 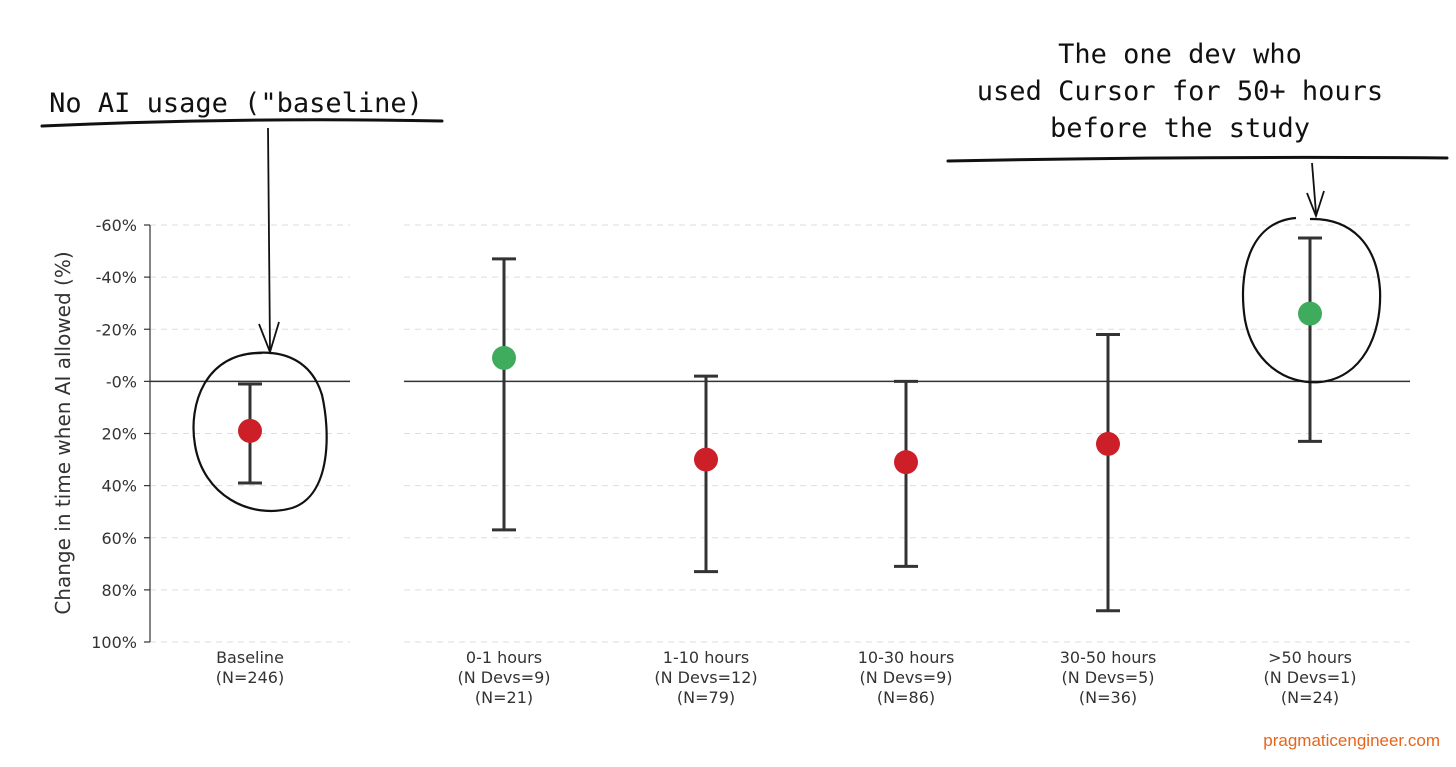 I want to click on category-label: (N Devs=1), so click(x=1309, y=677).